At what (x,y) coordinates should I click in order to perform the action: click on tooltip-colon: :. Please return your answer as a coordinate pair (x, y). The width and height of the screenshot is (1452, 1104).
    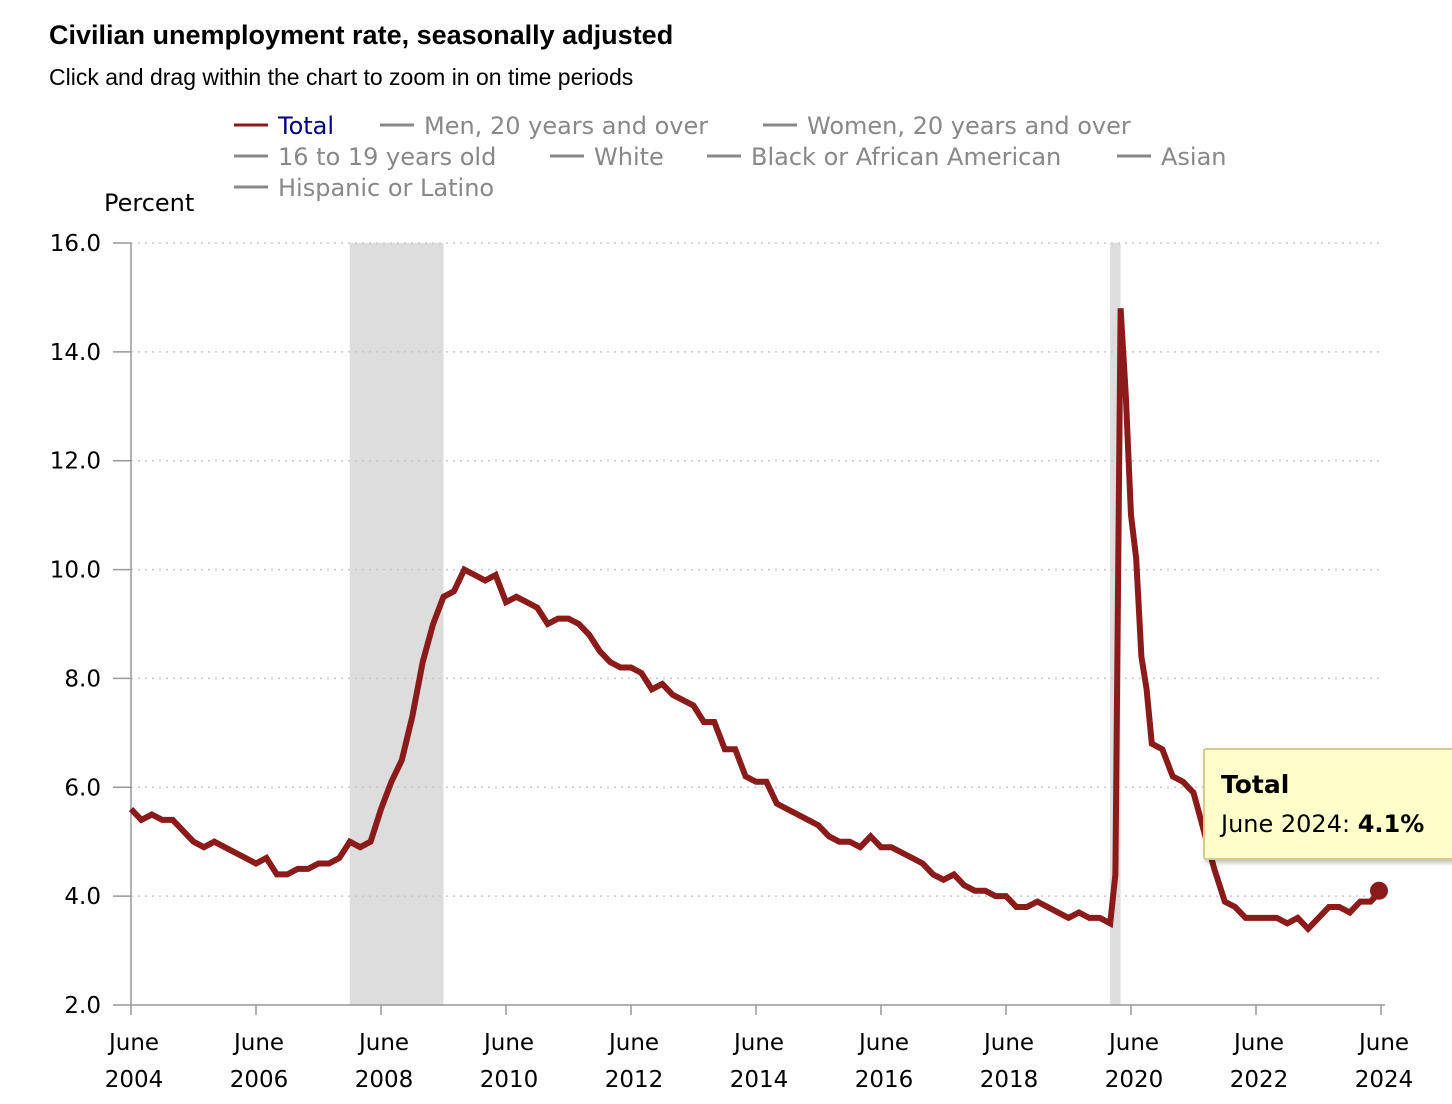
    Looking at the image, I should click on (1349, 824).